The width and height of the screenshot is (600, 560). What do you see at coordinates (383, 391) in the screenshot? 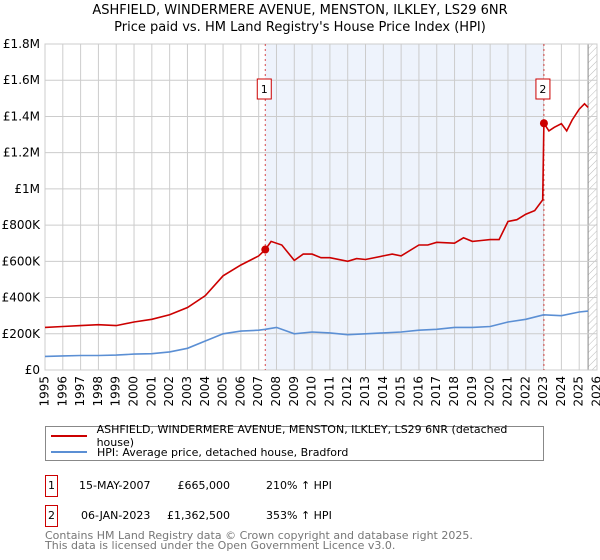
I see `x-tick-label: 2014` at bounding box center [383, 391].